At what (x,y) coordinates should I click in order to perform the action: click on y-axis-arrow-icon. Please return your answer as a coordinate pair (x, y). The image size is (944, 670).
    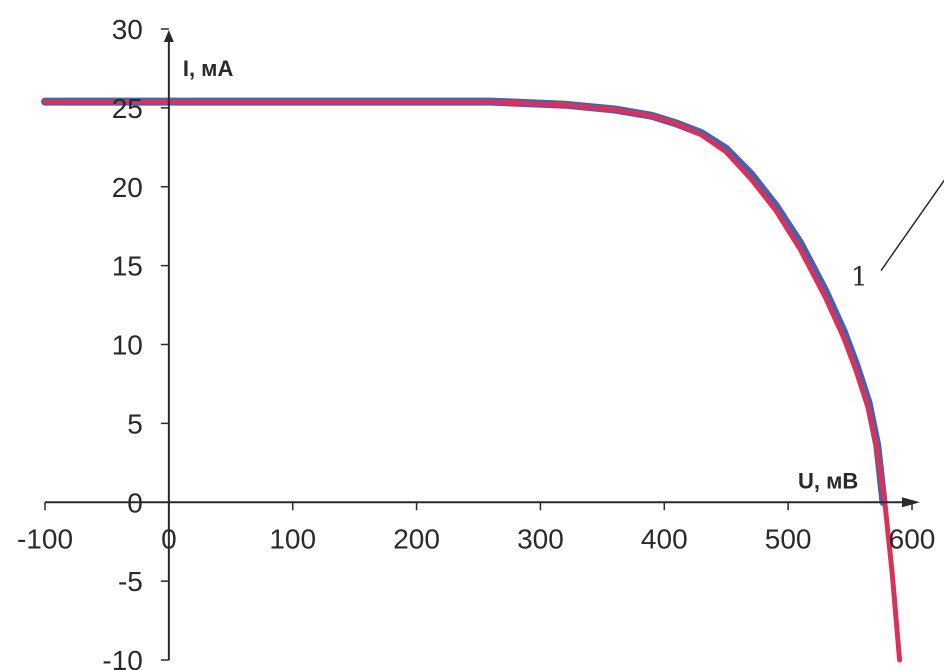
    Looking at the image, I should click on (168, 36).